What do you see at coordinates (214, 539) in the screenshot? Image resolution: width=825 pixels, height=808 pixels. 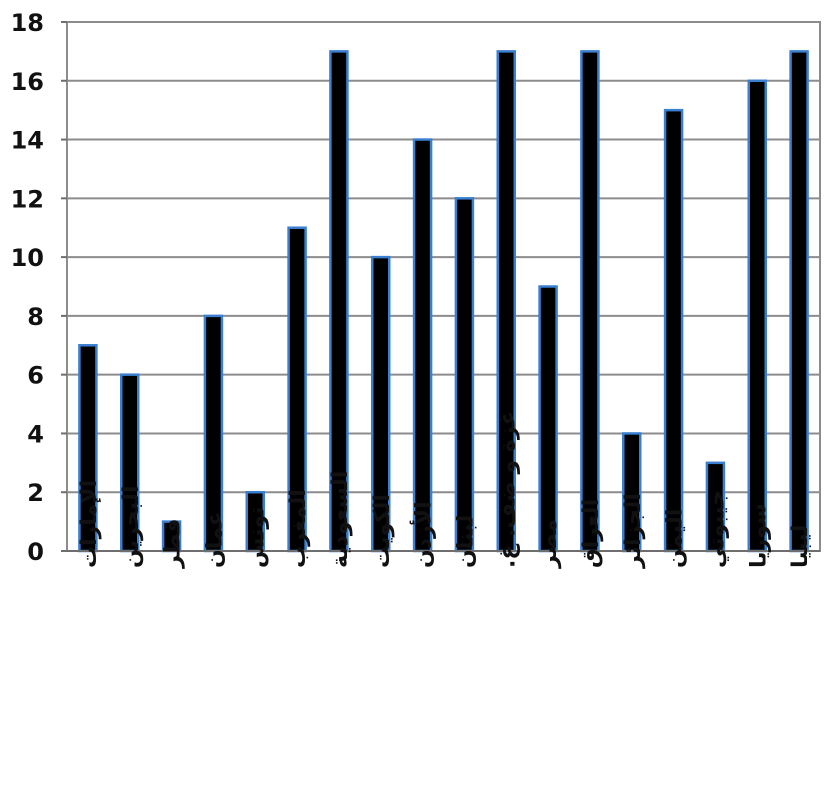 I see `x-tick-label: عمان` at bounding box center [214, 539].